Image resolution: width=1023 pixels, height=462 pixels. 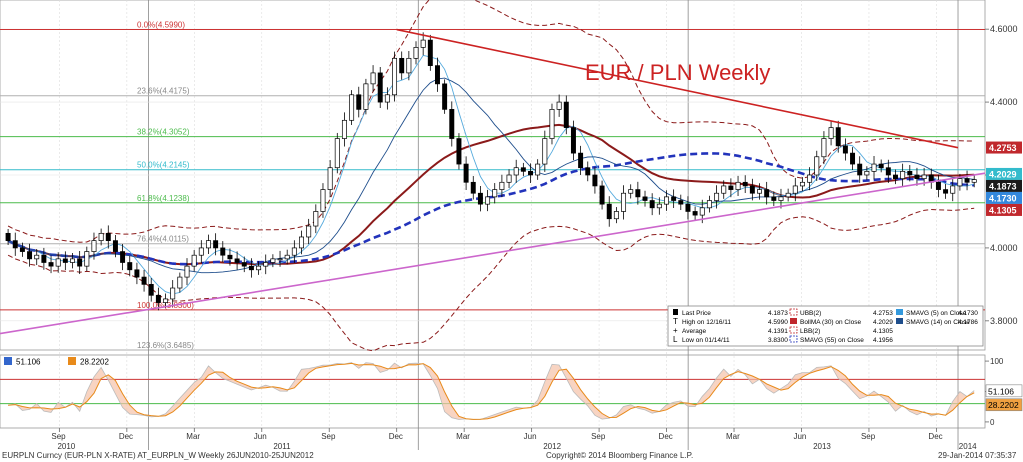 I want to click on legend-box, so click(x=825, y=326).